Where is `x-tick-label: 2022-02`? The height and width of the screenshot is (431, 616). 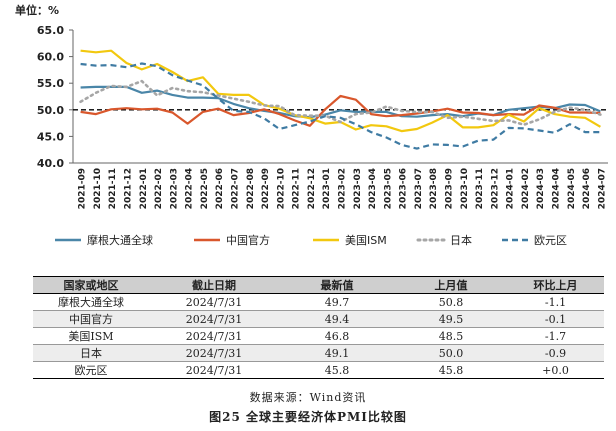
x-tick-label: 2022-02 is located at coordinates (159, 188).